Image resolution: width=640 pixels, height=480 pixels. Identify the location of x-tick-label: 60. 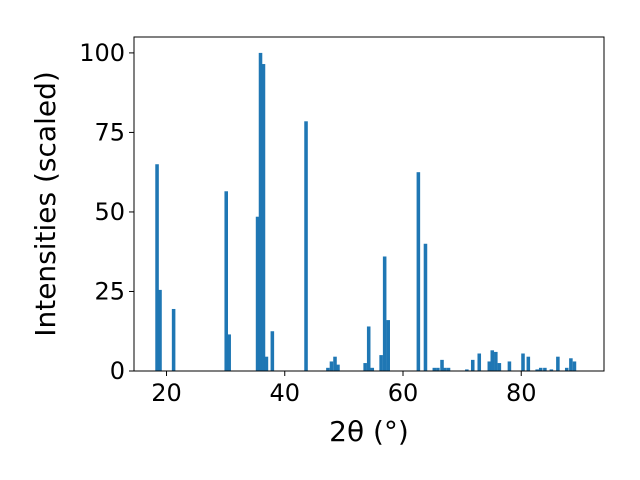
(403, 393).